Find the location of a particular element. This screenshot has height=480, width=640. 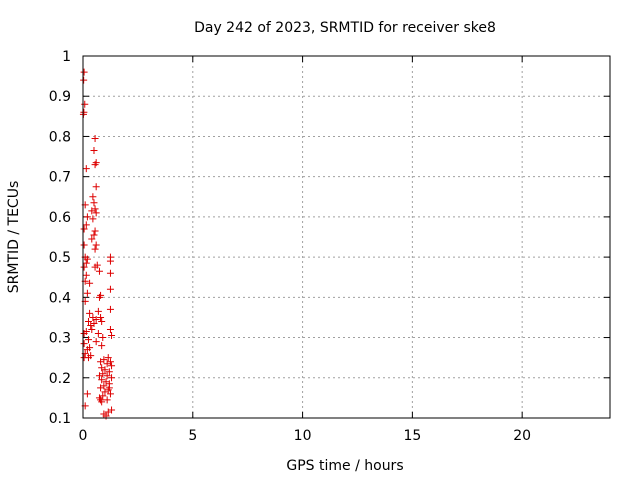

x-axis-label: GPS time / hours is located at coordinates (344, 466).